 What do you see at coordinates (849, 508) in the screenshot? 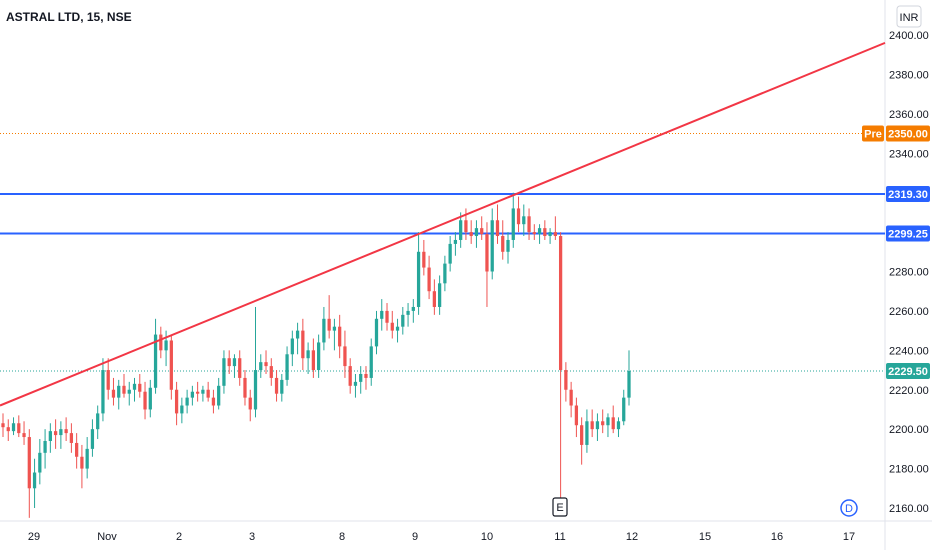
I see `dividend-marker: D` at bounding box center [849, 508].